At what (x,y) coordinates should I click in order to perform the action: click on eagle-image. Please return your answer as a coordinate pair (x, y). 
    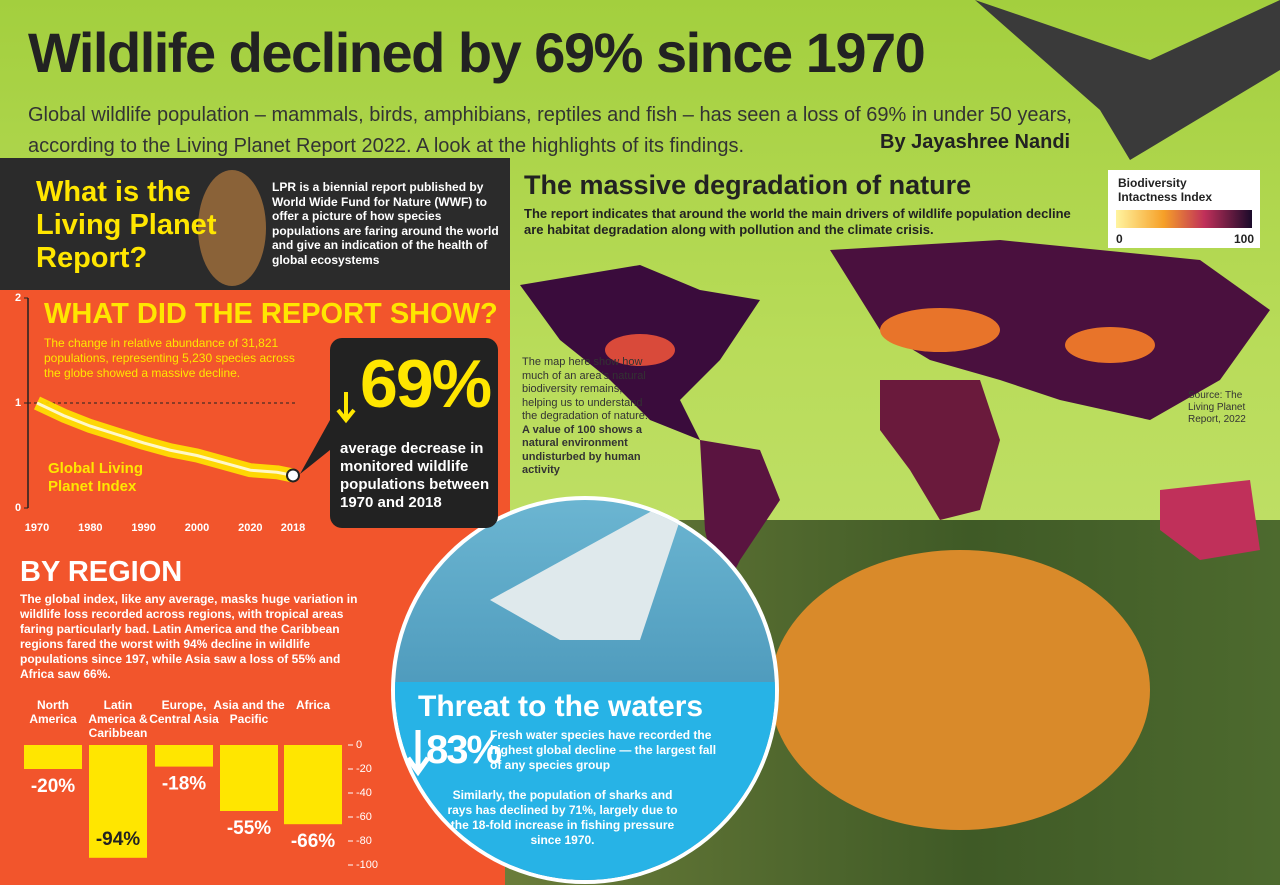
    Looking at the image, I should click on (232, 228).